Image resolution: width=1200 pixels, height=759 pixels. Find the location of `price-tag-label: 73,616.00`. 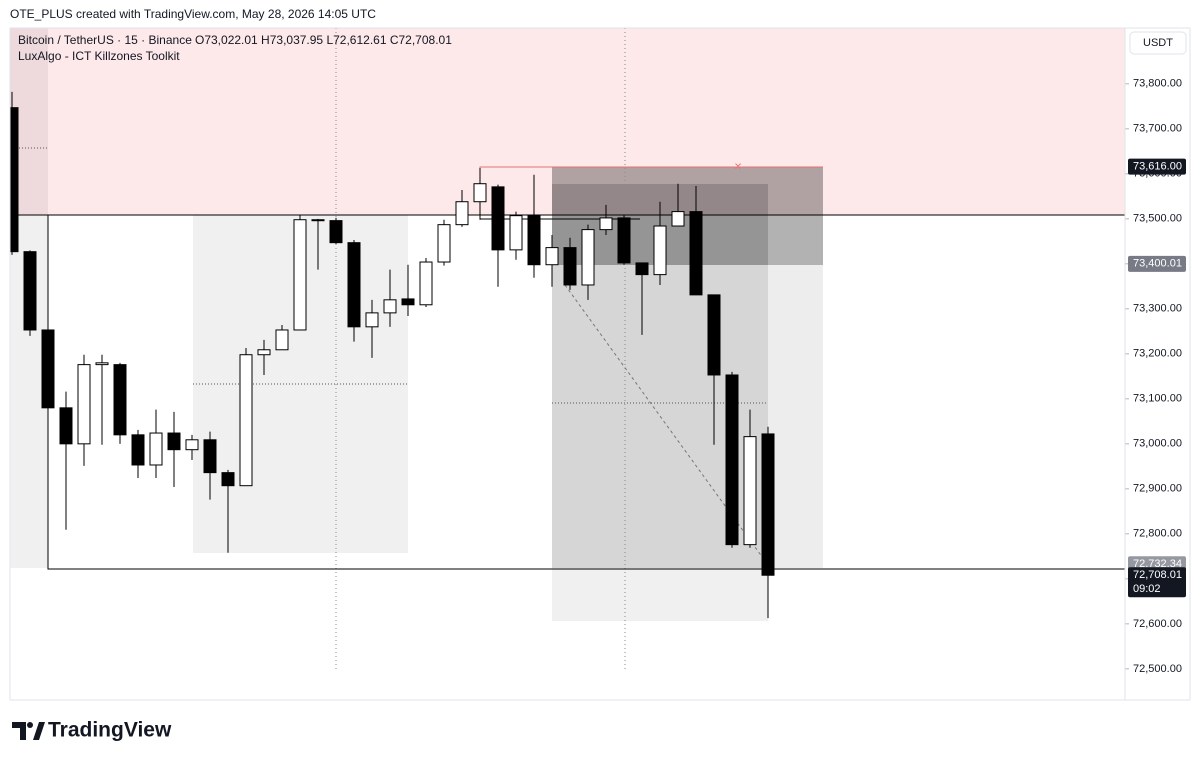

price-tag-label: 73,616.00 is located at coordinates (1157, 167).